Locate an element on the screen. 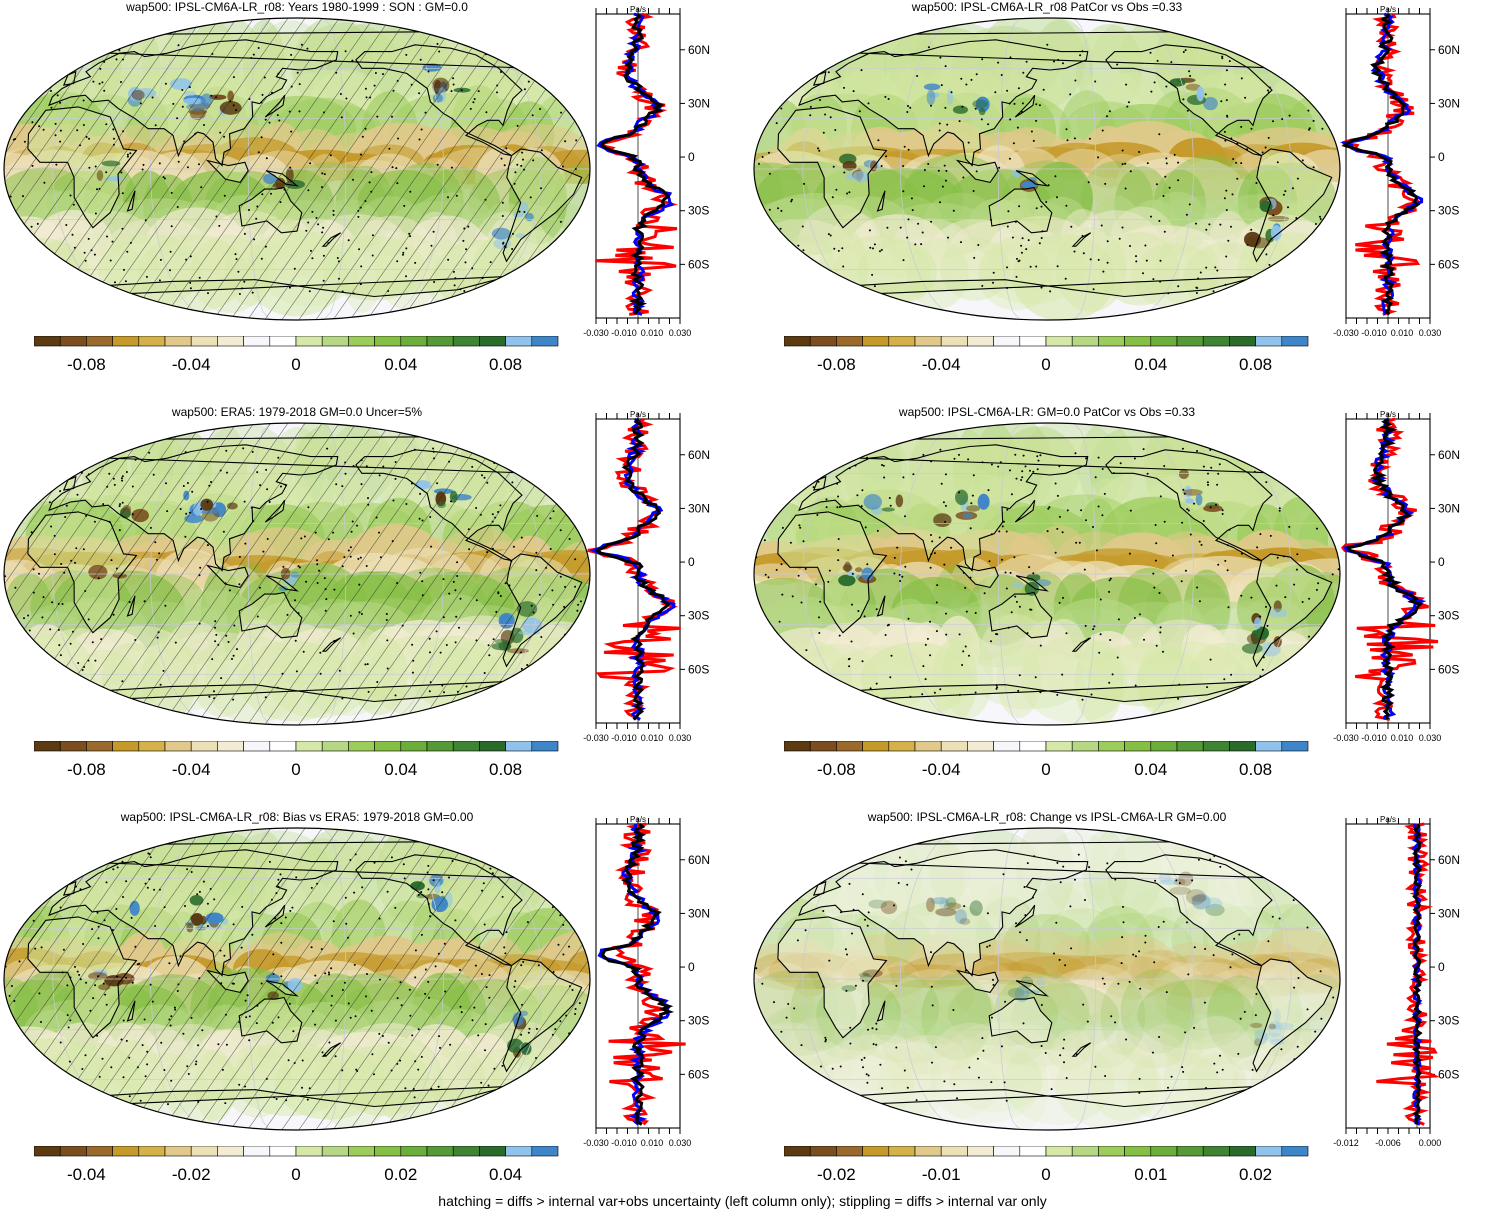  colorbar-label: 0 is located at coordinates (295, 769).